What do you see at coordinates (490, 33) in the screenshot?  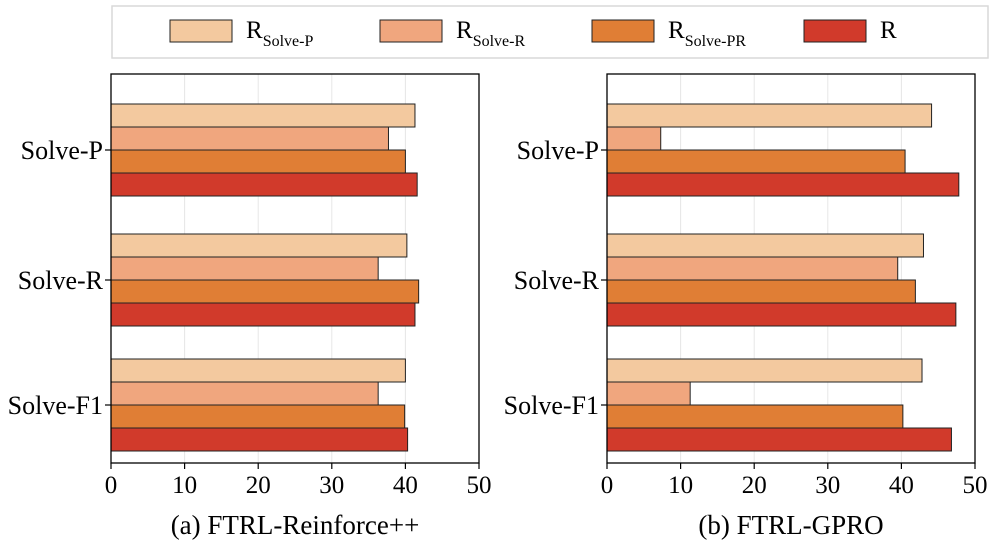 I see `legend-label-2: RSolve-R` at bounding box center [490, 33].